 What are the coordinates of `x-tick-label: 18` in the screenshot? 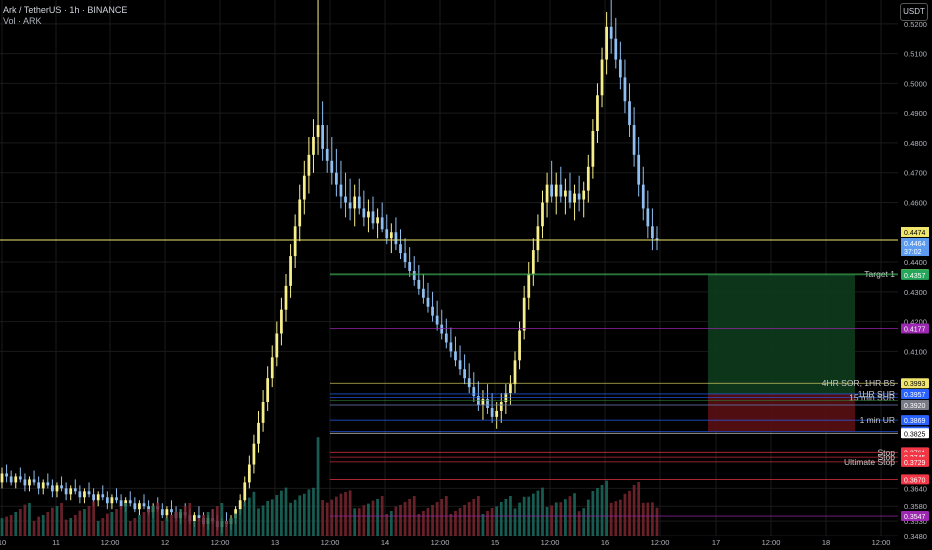 It's located at (826, 542).